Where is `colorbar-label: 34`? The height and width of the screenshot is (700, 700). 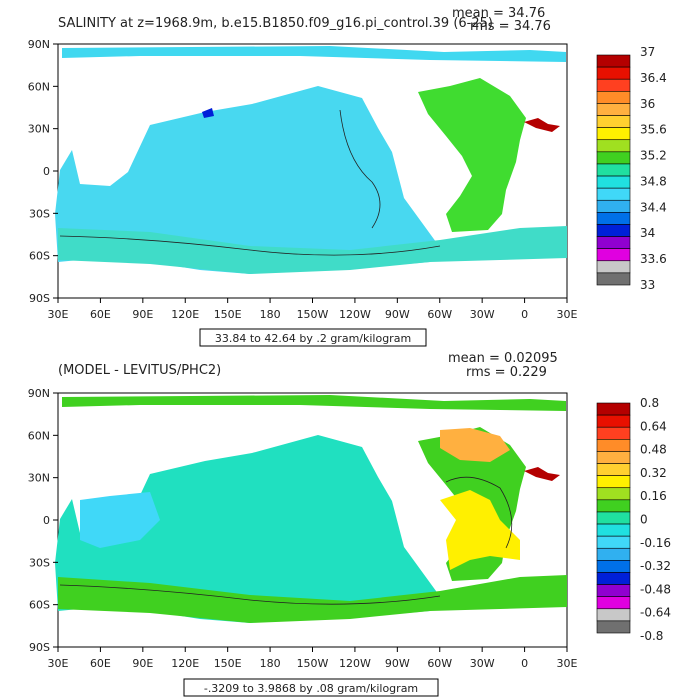 colorbar-label: 34 is located at coordinates (647, 233).